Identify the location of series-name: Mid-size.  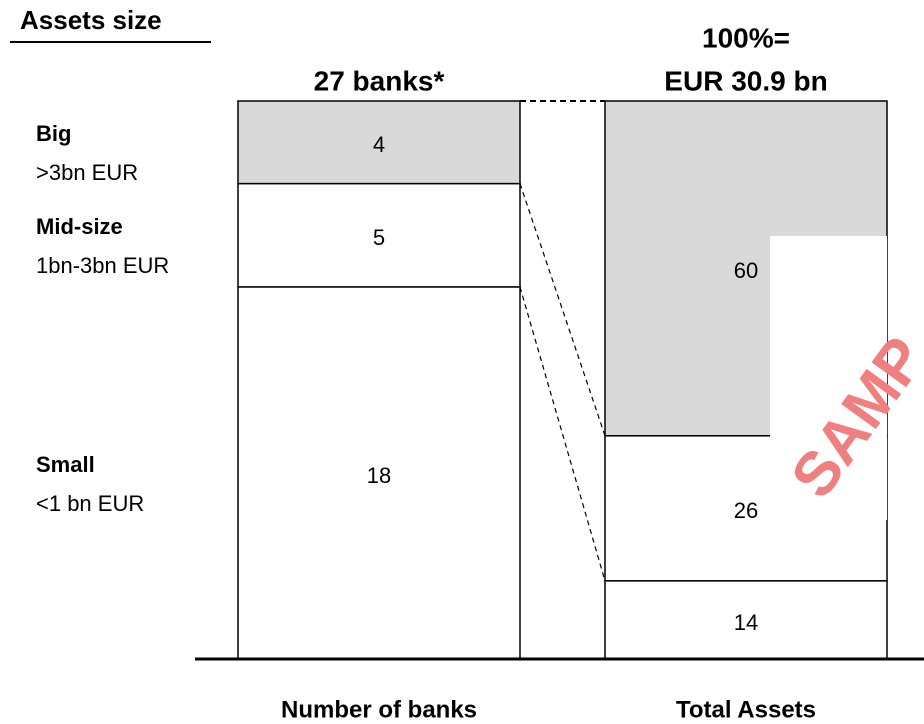
(79, 226).